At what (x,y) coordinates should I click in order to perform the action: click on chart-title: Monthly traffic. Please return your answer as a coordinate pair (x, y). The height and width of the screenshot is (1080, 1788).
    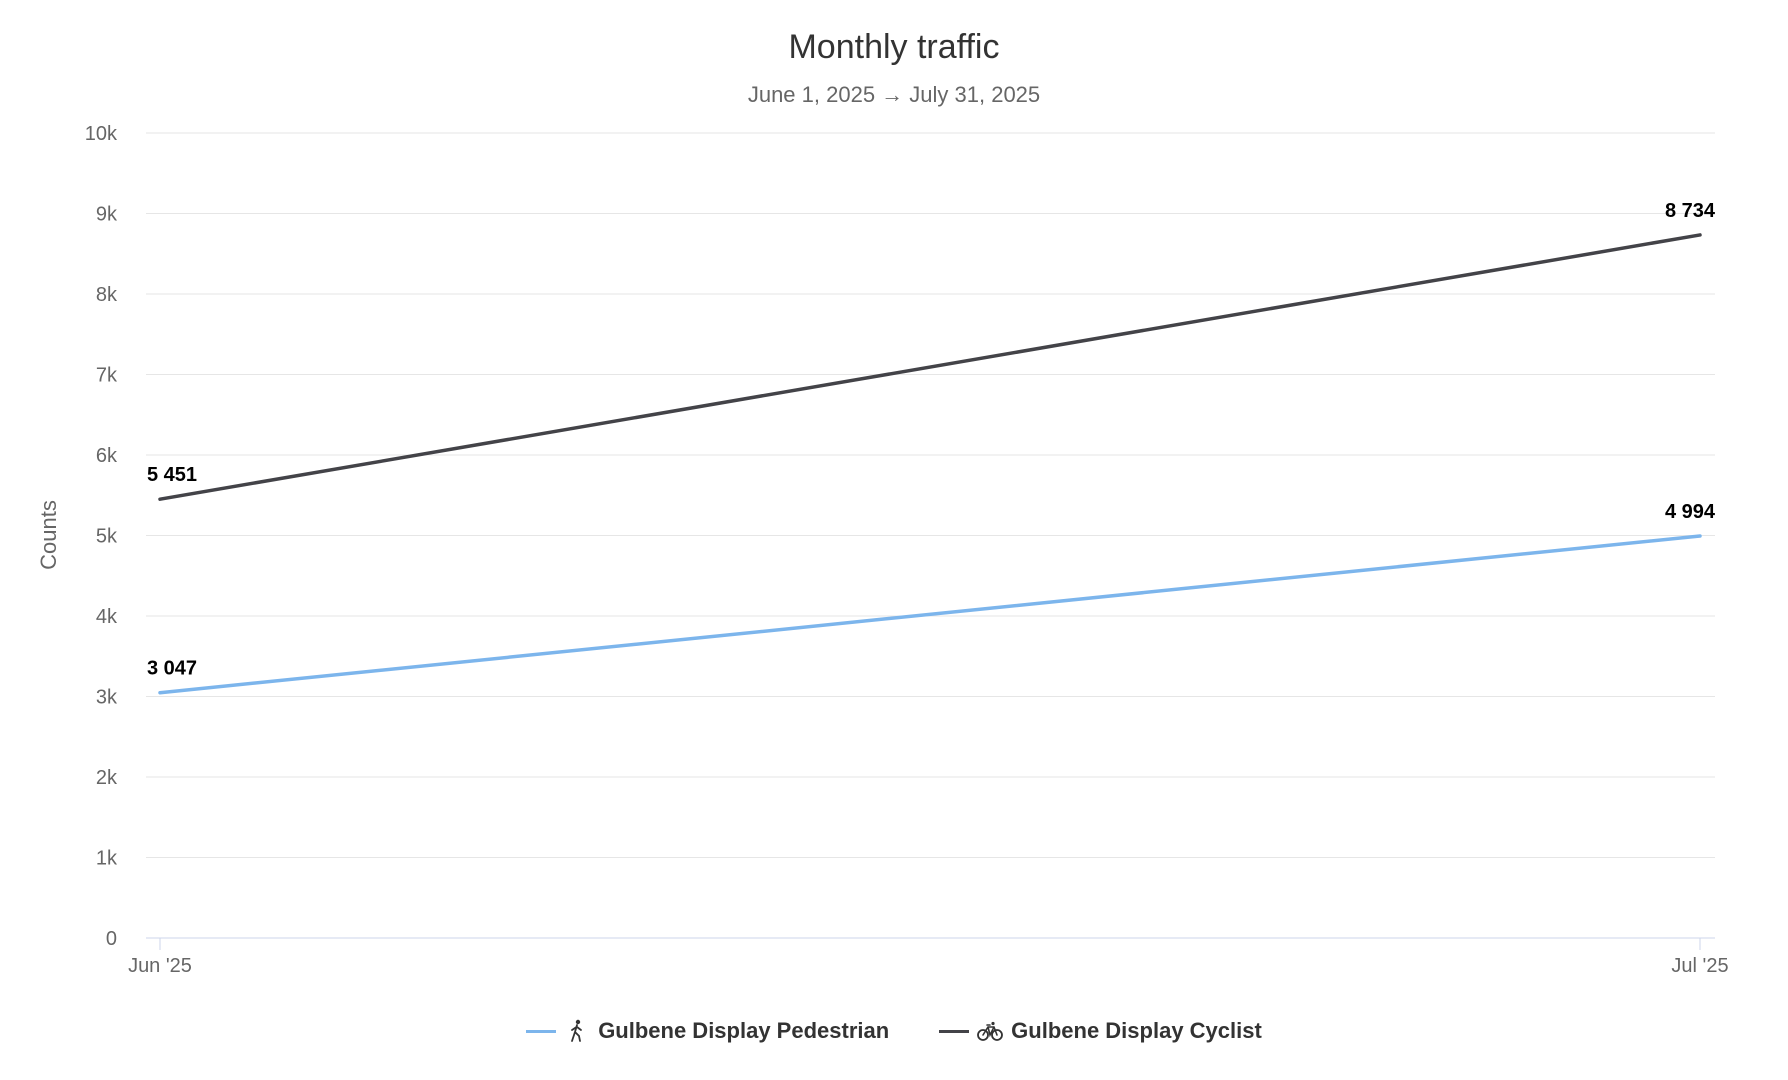
    Looking at the image, I should click on (894, 47).